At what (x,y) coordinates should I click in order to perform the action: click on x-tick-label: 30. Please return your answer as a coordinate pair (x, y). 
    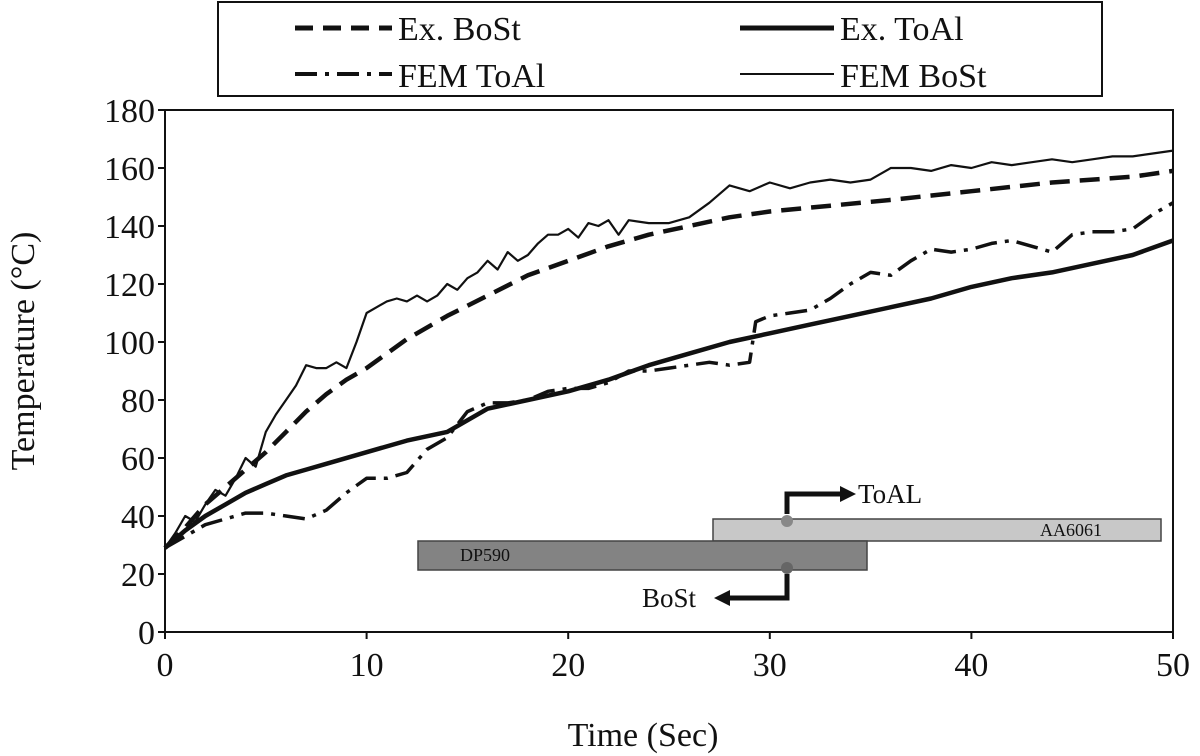
    Looking at the image, I should click on (770, 665).